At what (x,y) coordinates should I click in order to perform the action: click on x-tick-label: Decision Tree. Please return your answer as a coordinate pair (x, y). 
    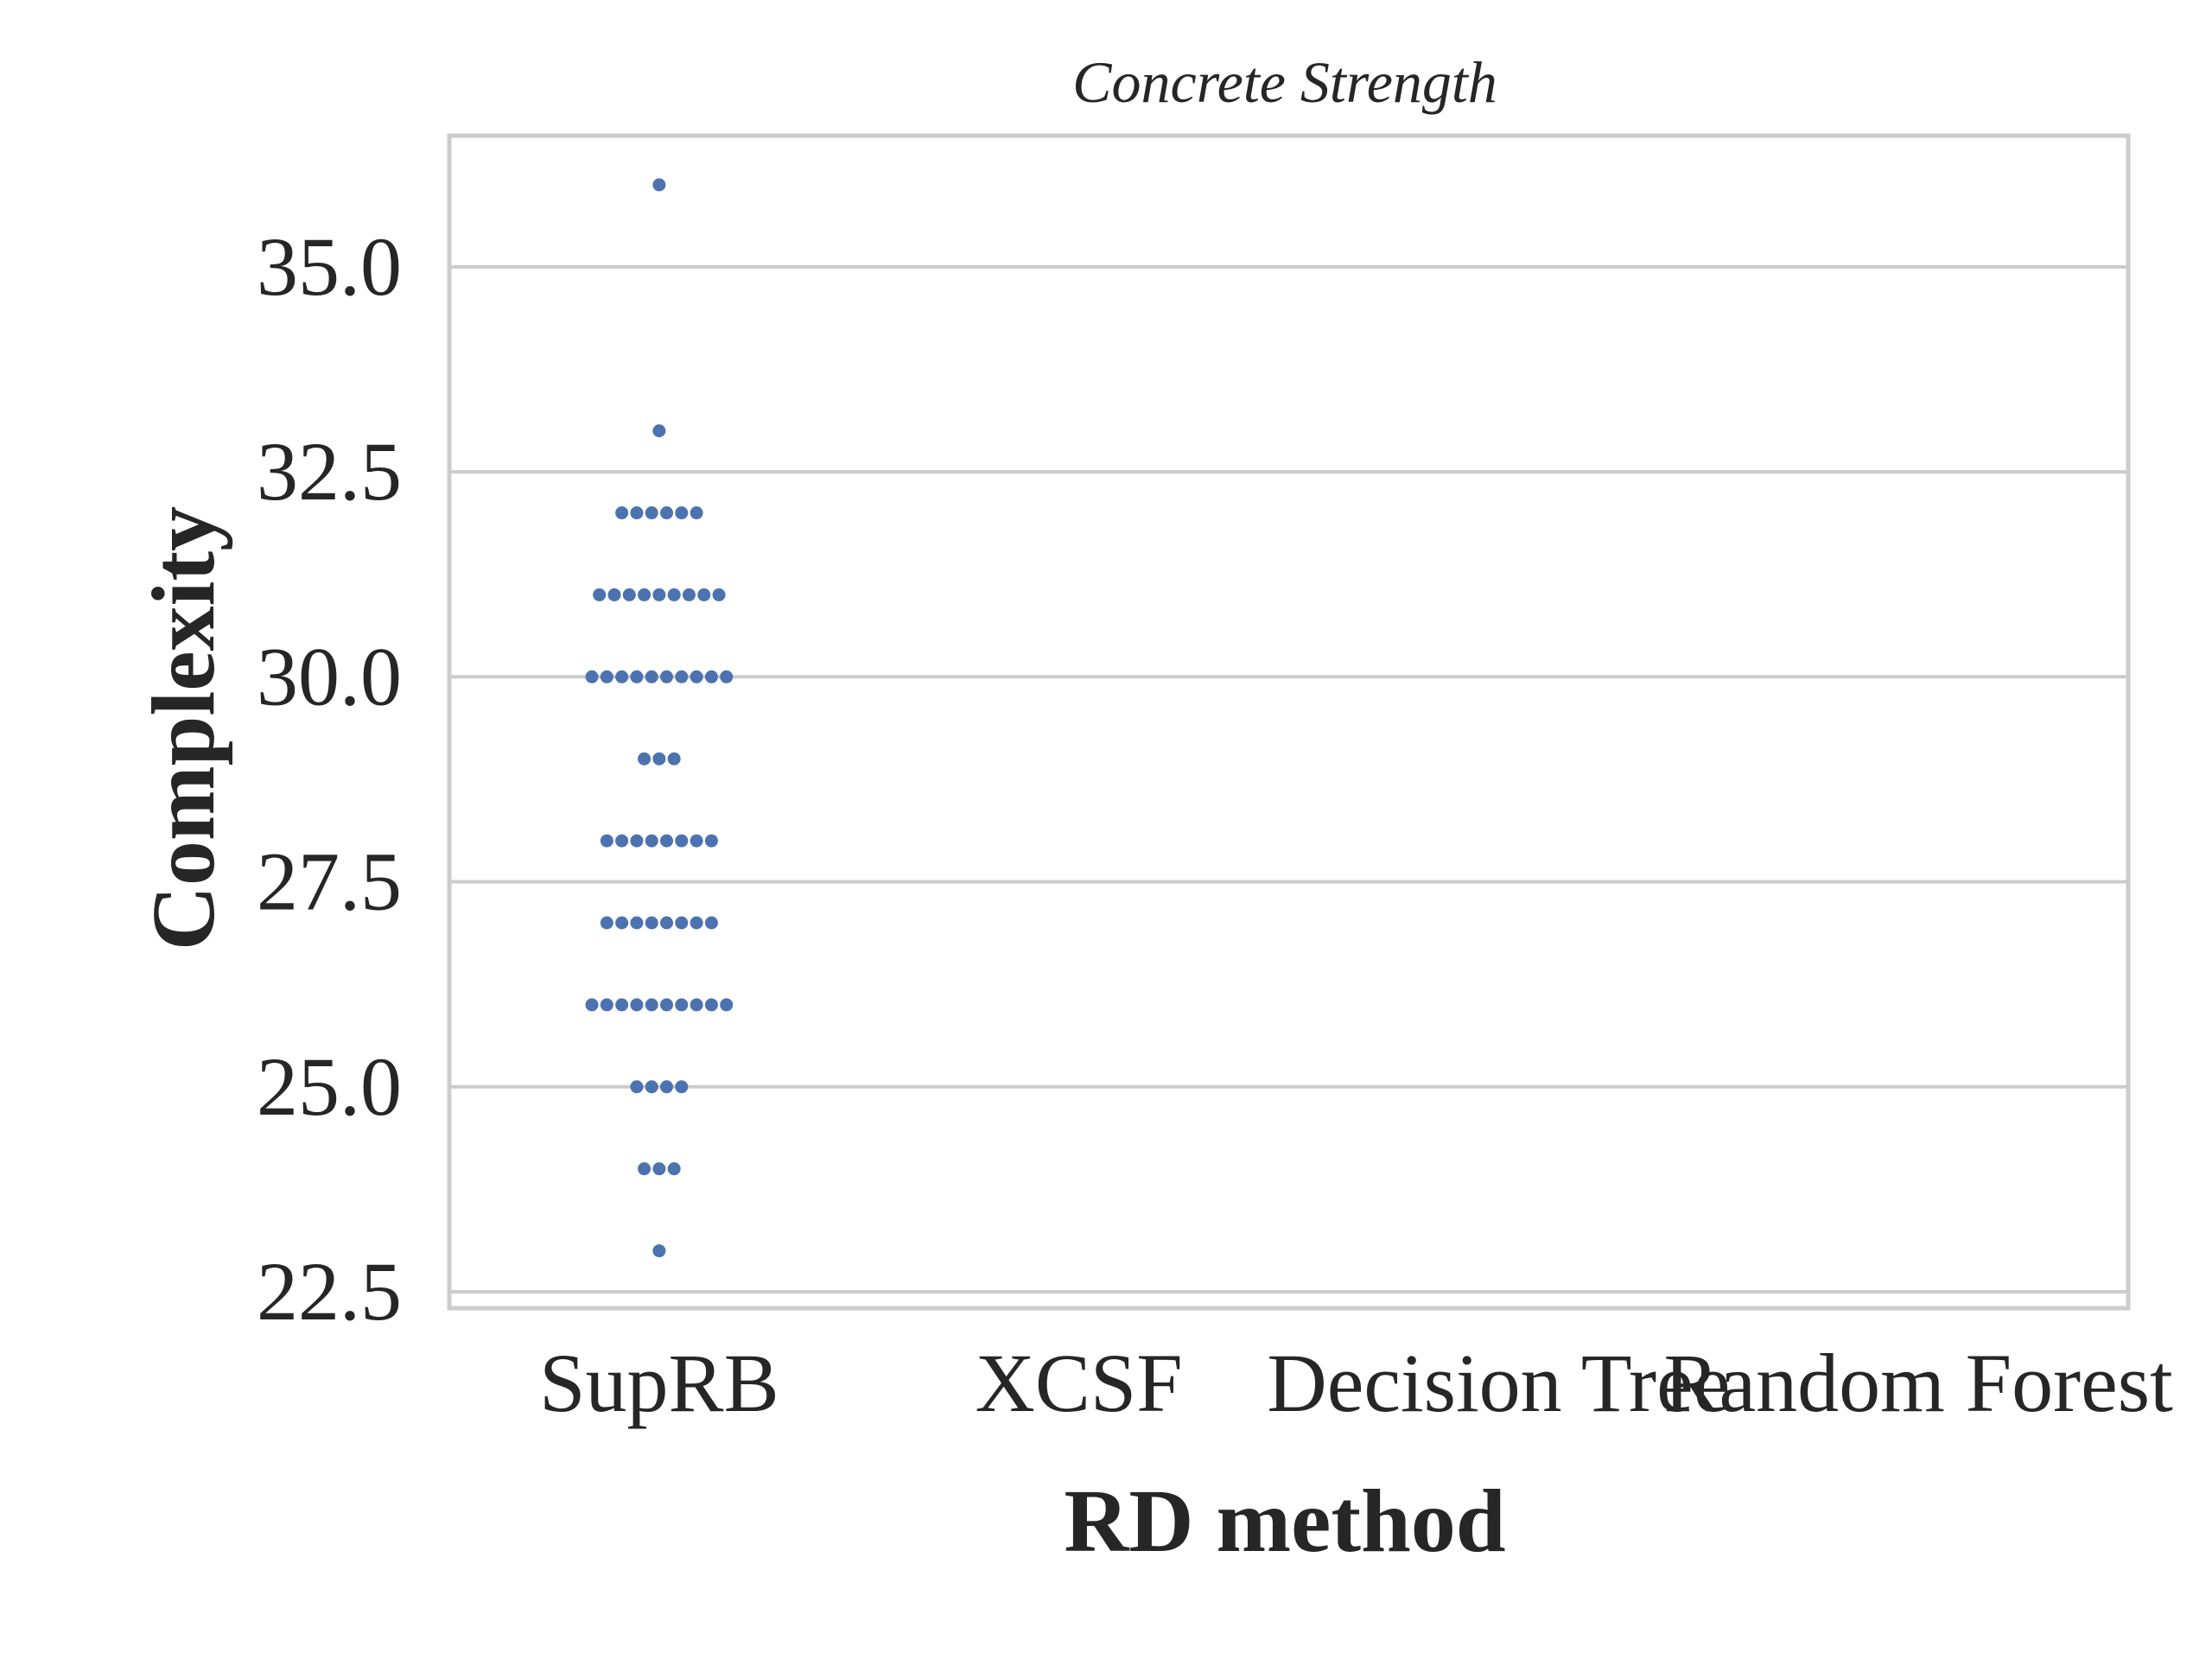
    Looking at the image, I should click on (1498, 1383).